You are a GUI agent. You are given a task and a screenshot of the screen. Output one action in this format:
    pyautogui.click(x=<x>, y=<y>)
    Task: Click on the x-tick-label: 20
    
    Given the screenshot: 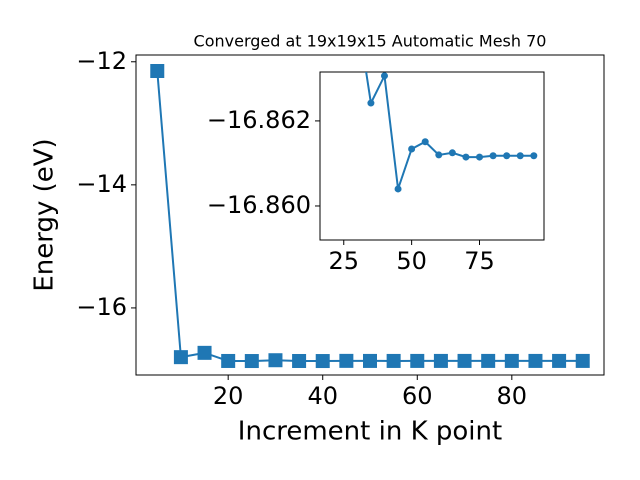 What is the action you would take?
    pyautogui.click(x=228, y=396)
    